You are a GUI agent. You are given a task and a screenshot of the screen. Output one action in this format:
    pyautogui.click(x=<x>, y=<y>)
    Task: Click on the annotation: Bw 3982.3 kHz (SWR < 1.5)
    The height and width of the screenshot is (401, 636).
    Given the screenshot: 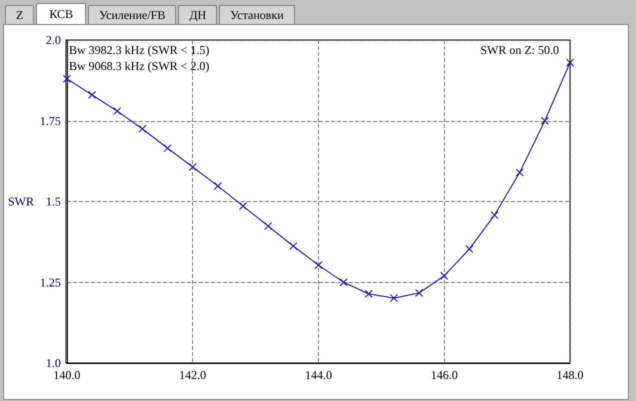 What is the action you would take?
    pyautogui.click(x=139, y=50)
    